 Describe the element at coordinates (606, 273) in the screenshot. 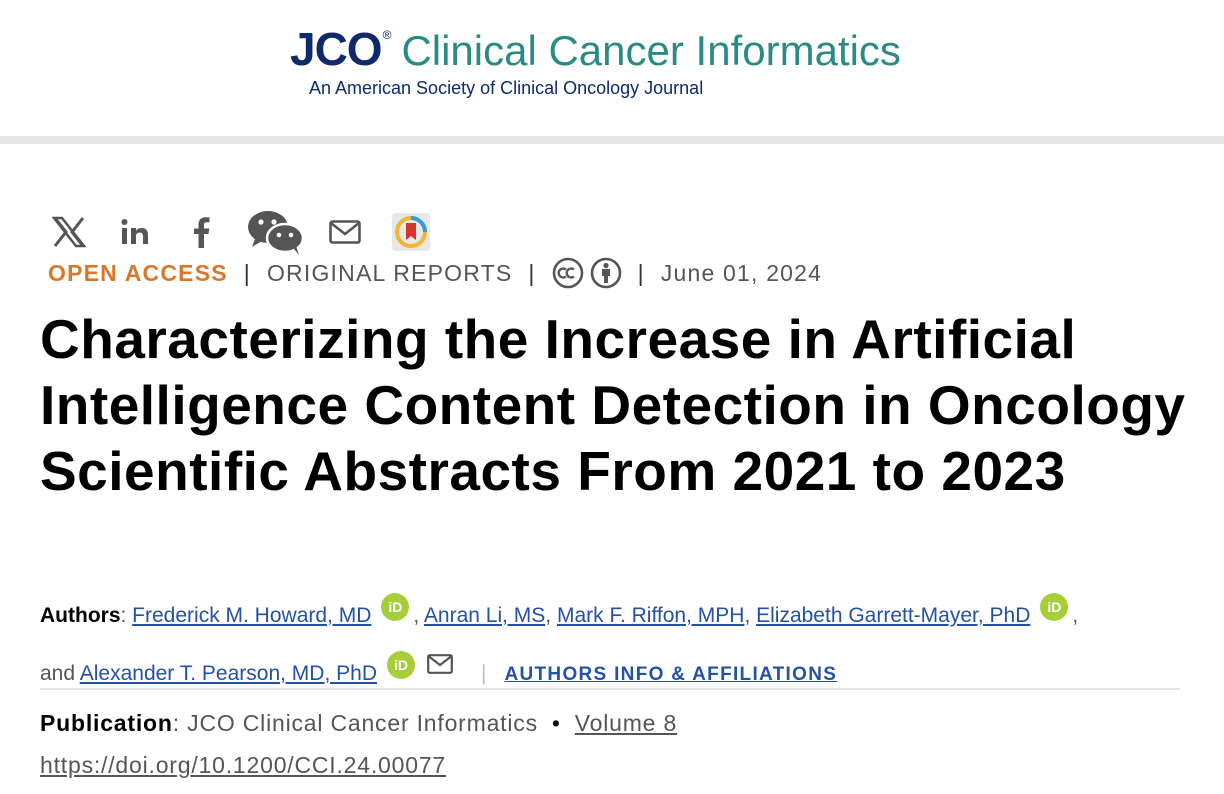

I see `attribution-icon` at that location.